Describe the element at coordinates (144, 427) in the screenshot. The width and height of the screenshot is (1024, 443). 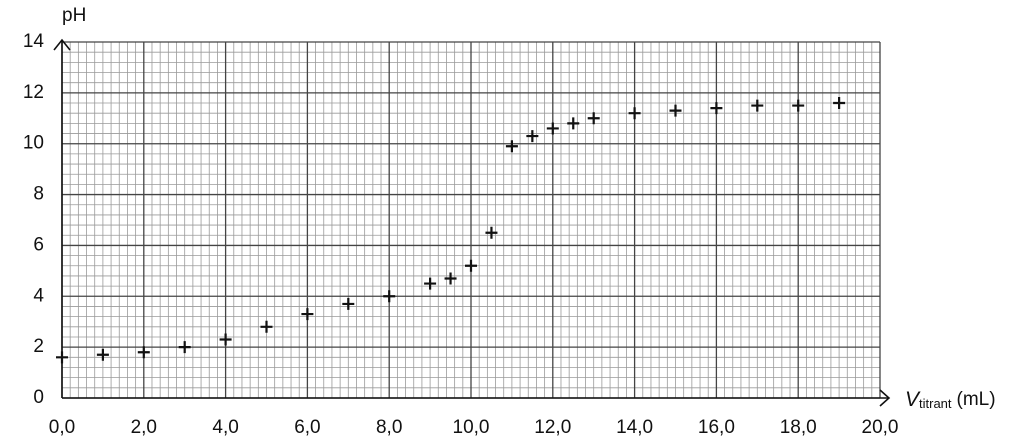
I see `x-tick-label: 2,0` at that location.